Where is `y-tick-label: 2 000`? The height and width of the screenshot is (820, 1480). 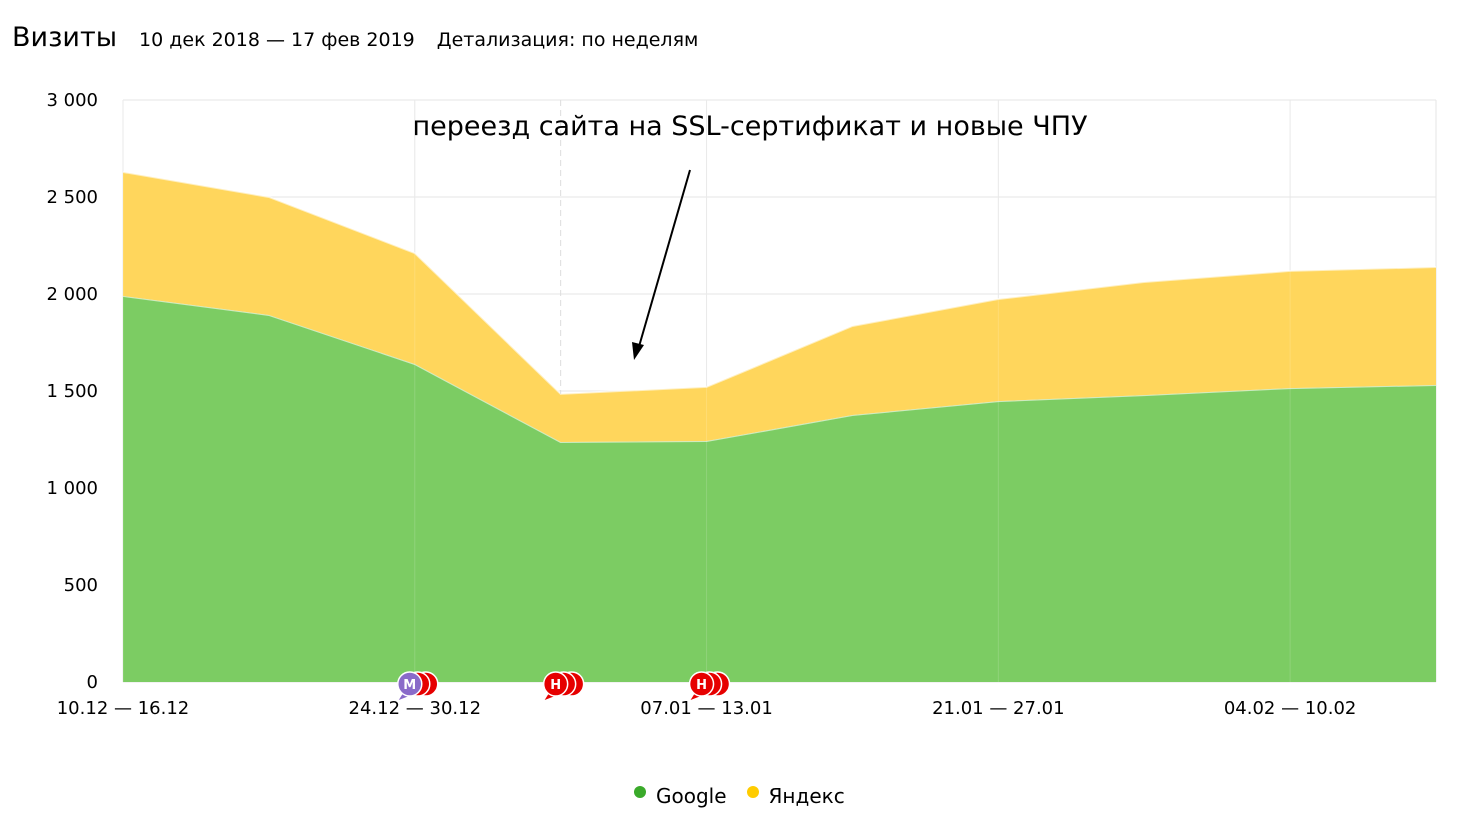
y-tick-label: 2 000 is located at coordinates (72, 294).